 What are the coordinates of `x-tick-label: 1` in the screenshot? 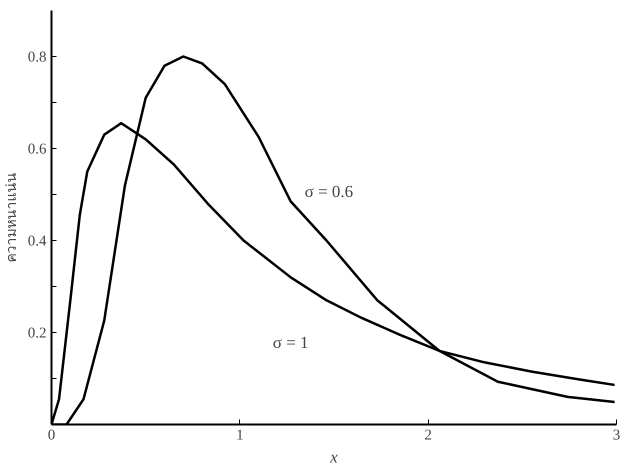 It's located at (240, 436).